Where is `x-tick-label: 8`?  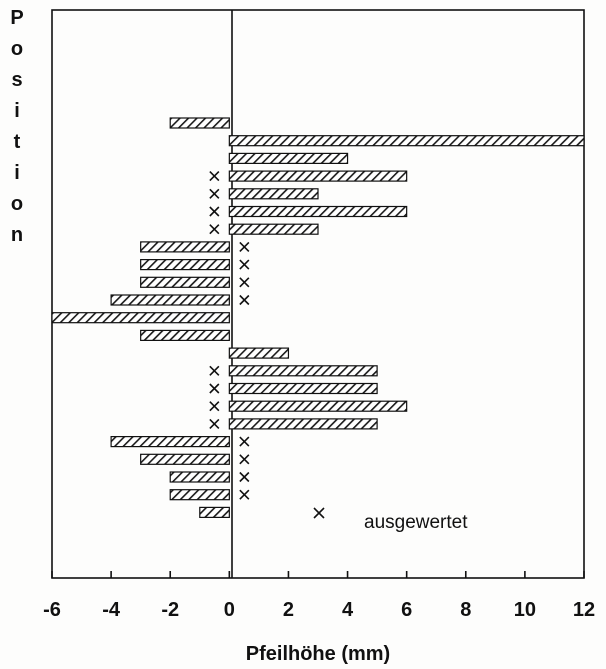
x-tick-label: 8 is located at coordinates (465, 610).